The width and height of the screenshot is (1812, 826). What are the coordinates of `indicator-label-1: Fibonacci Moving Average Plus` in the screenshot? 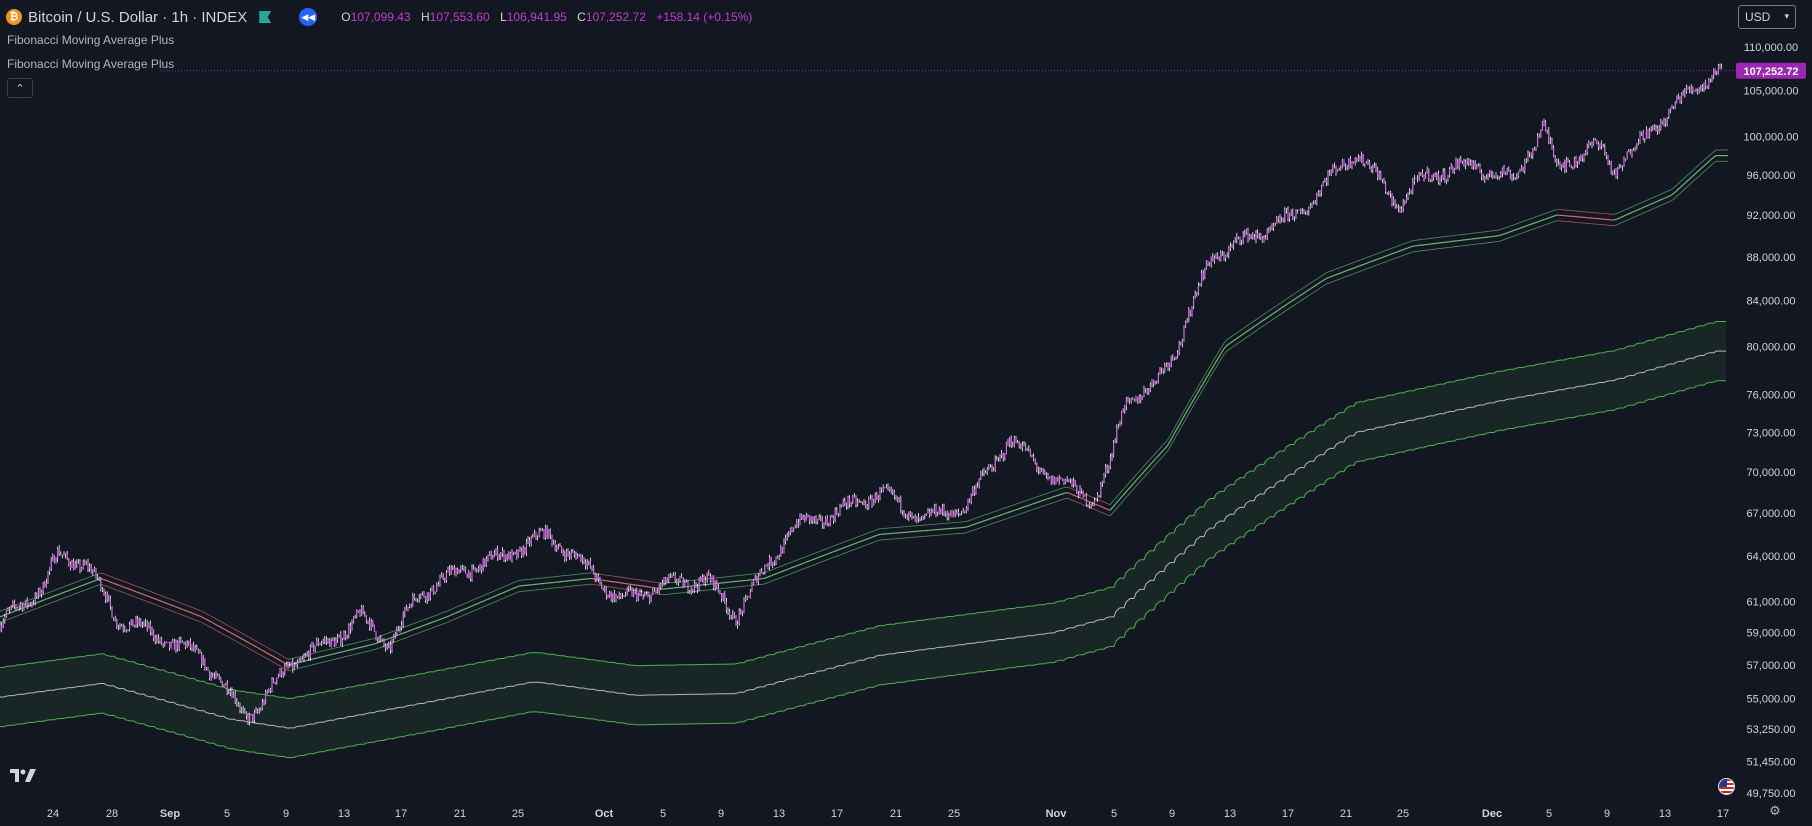 It's located at (91, 40).